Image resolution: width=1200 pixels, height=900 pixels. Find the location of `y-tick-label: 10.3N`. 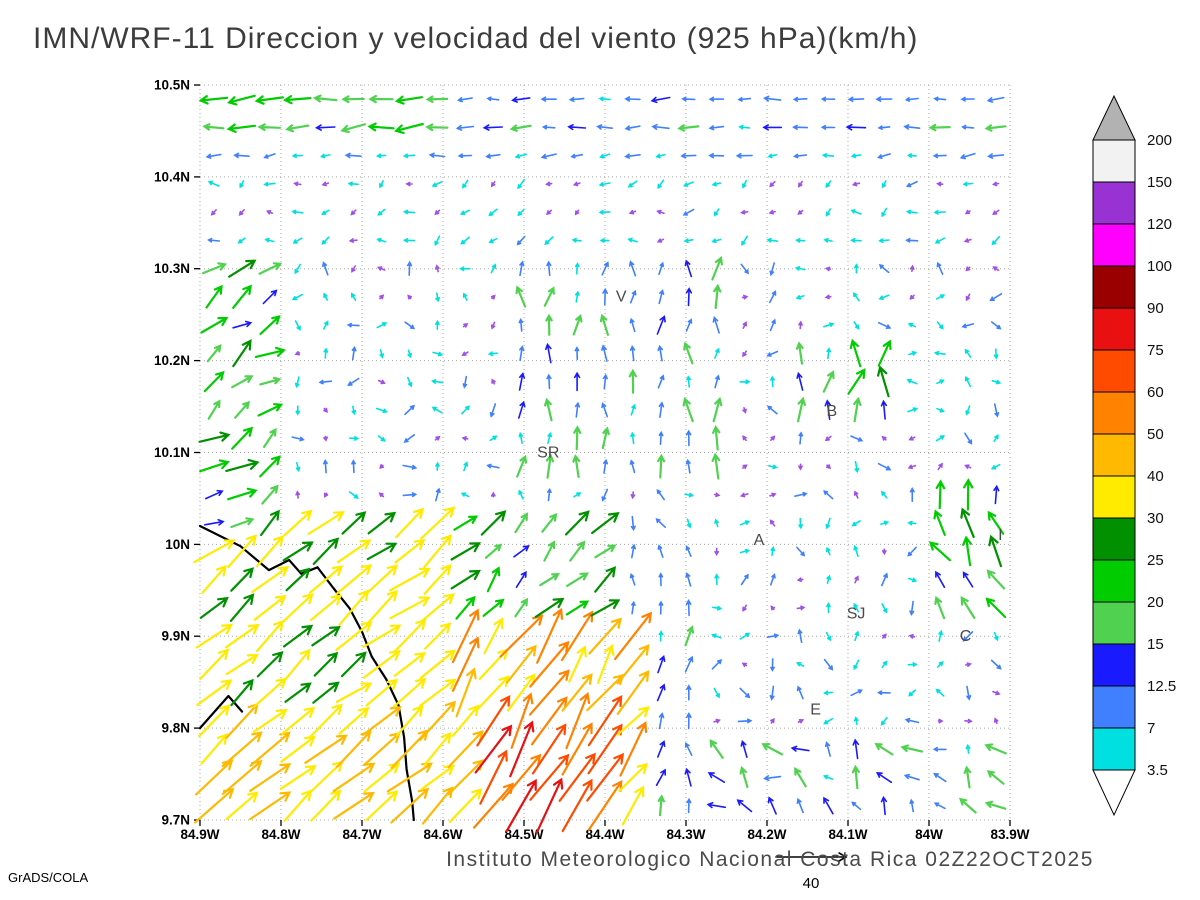

y-tick-label: 10.3N is located at coordinates (172, 268).